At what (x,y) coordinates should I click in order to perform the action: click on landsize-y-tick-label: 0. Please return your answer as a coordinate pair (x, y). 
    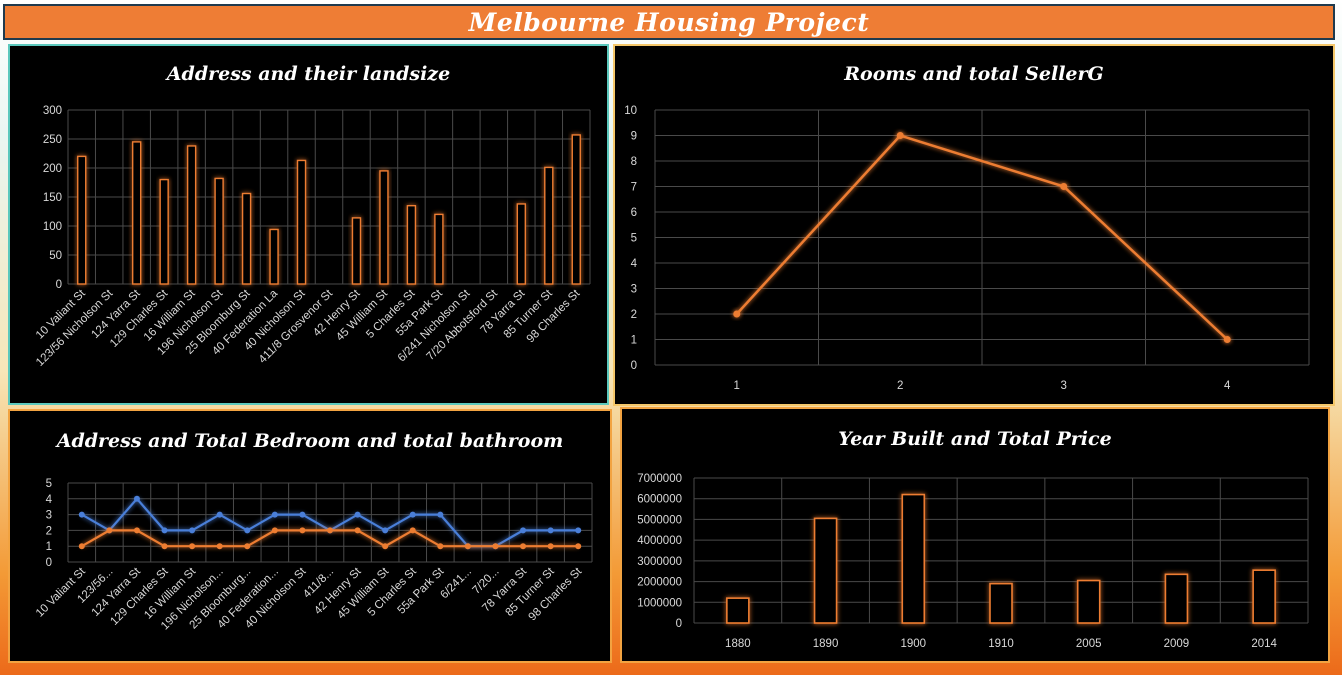
    Looking at the image, I should click on (59, 285).